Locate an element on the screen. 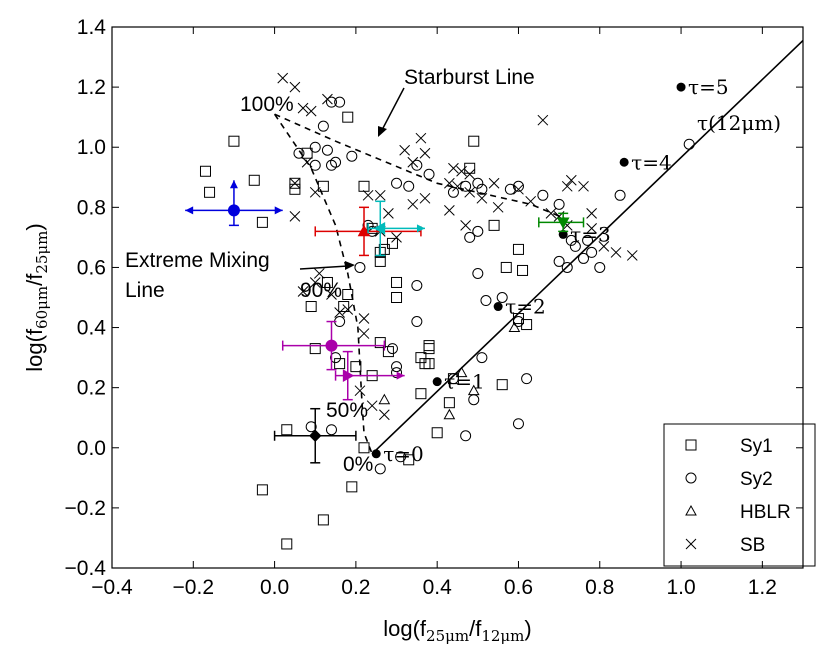  legend: Sy1 Sy2 HBLR SB is located at coordinates (739, 495).